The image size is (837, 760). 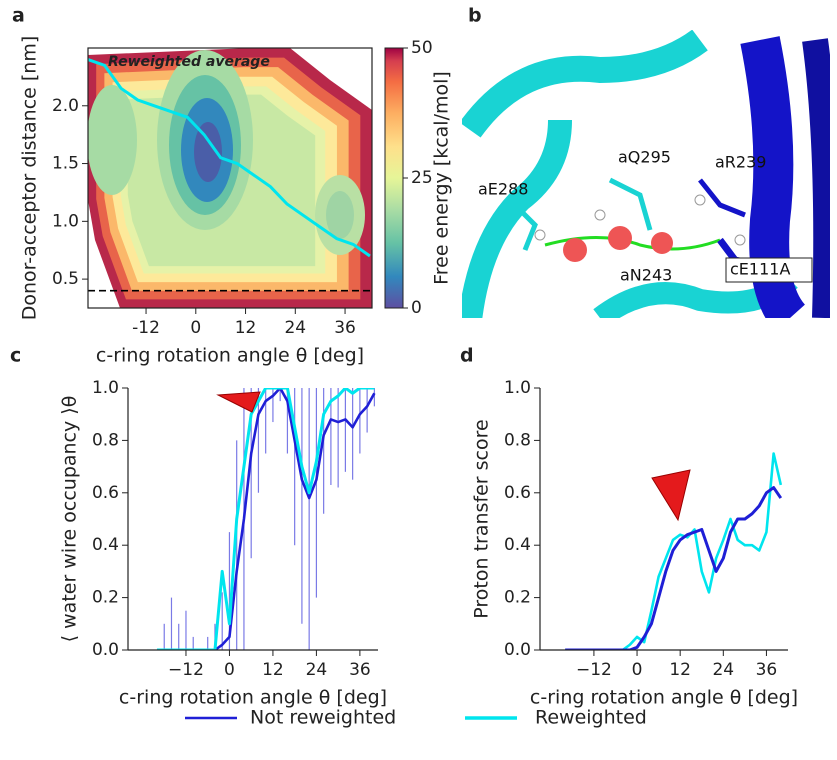 I want to click on residue-label: aN243, so click(x=646, y=275).